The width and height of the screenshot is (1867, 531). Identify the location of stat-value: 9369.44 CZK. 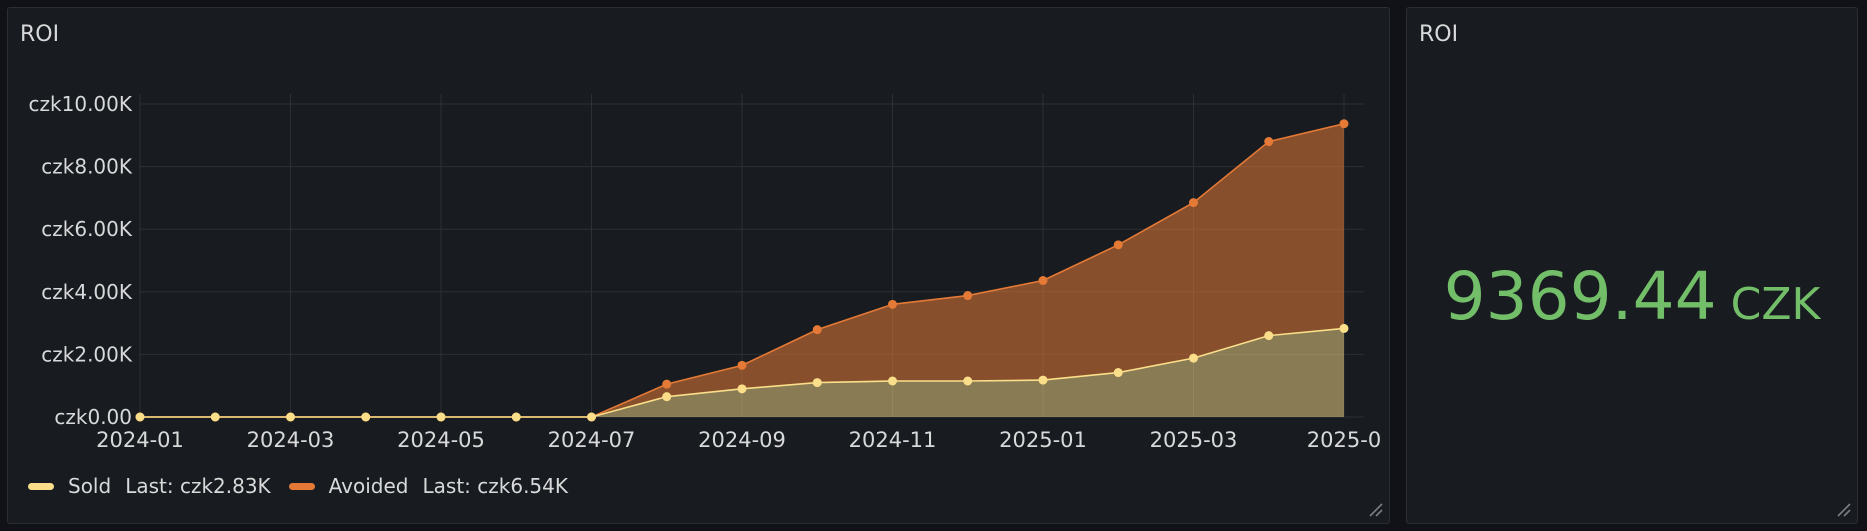
(1632, 296).